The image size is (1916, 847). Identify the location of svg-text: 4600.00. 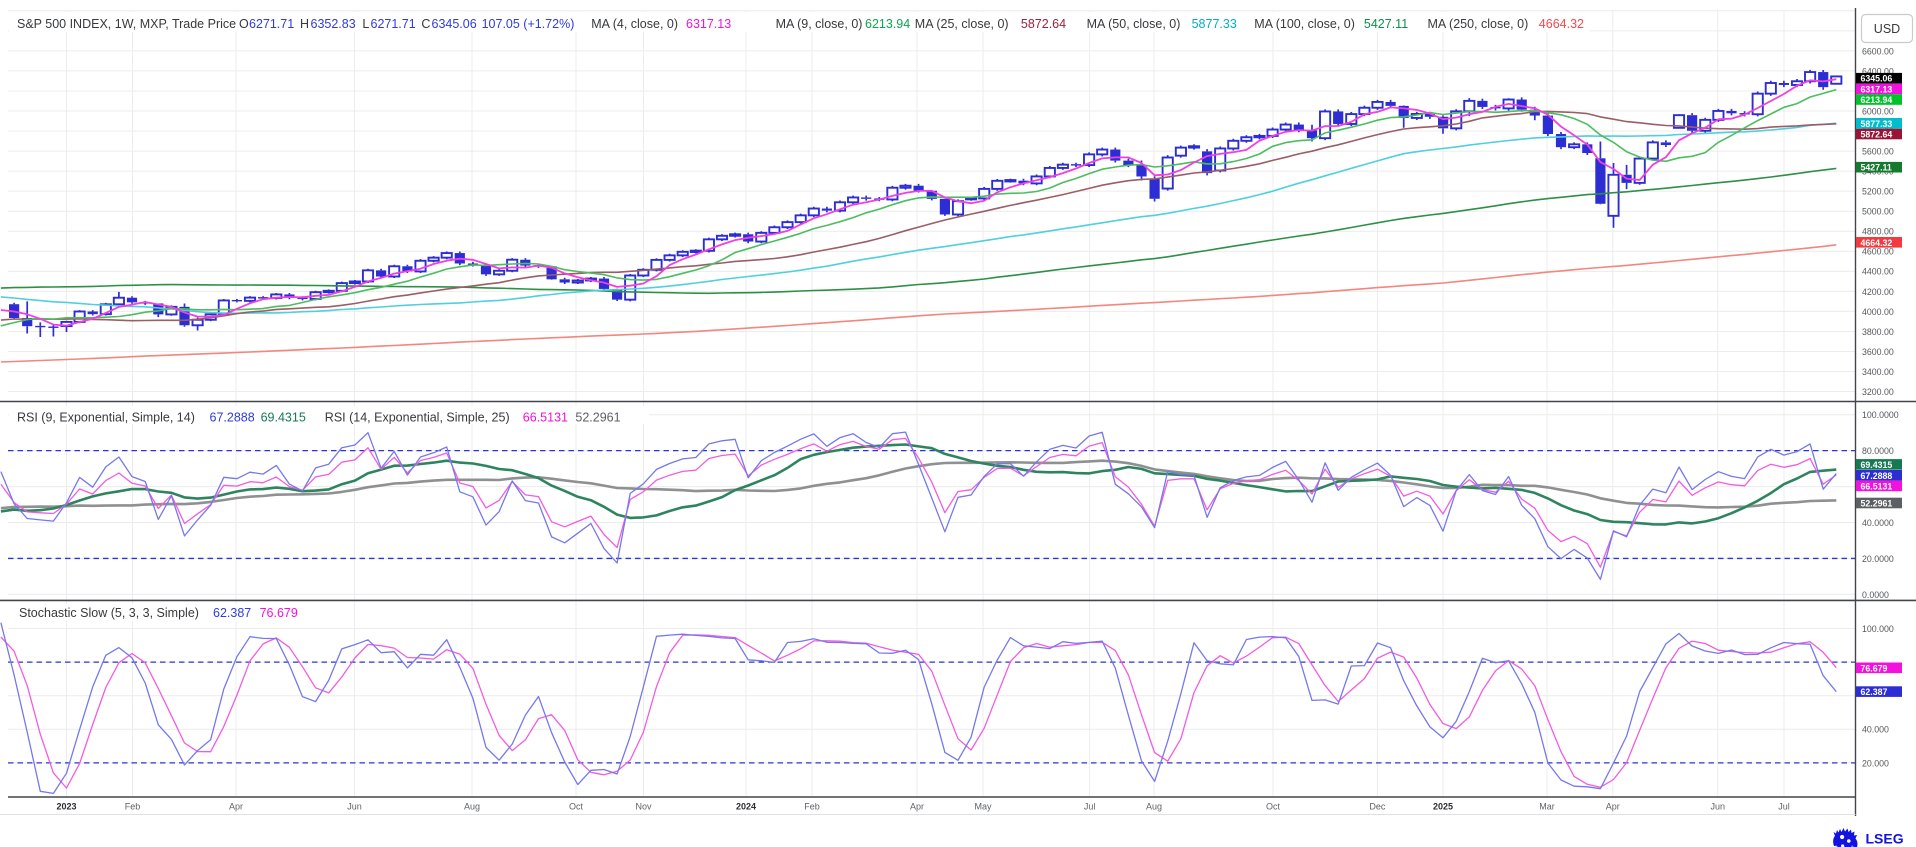
(1878, 252).